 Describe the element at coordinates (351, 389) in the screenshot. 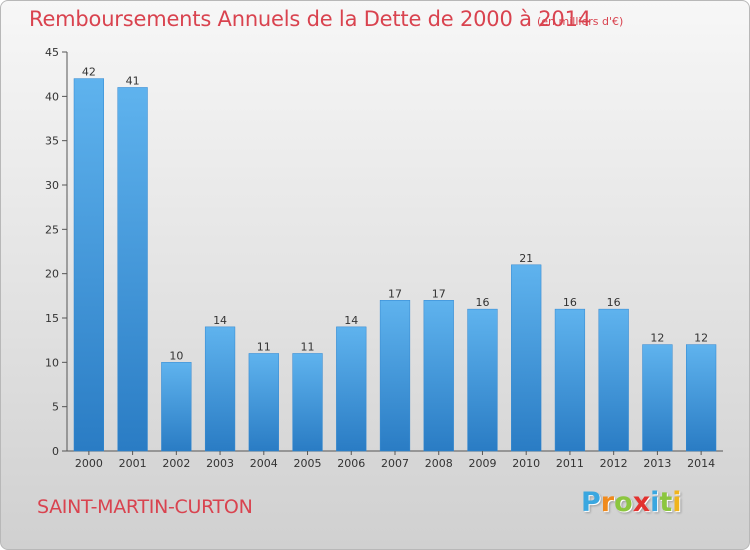

I see `bar-2006` at that location.